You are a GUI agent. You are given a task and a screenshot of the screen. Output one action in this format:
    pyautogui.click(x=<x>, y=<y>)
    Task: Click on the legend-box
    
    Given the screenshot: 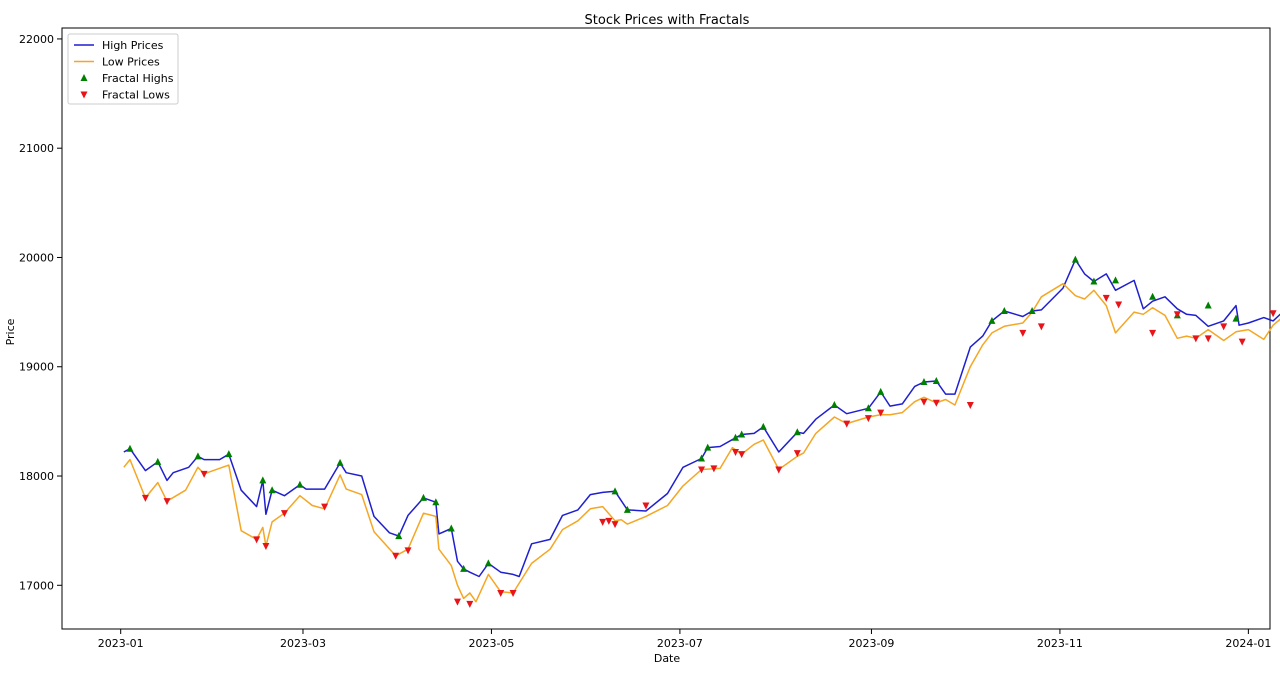 What is the action you would take?
    pyautogui.click(x=123, y=69)
    